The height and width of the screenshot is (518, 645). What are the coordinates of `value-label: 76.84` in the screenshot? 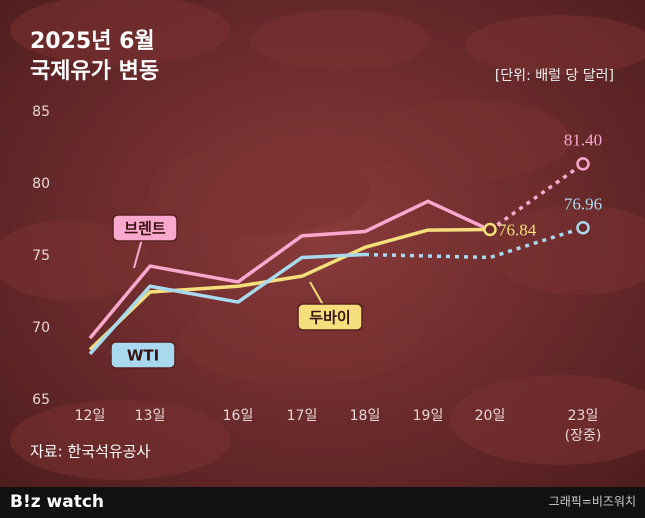 It's located at (517, 229).